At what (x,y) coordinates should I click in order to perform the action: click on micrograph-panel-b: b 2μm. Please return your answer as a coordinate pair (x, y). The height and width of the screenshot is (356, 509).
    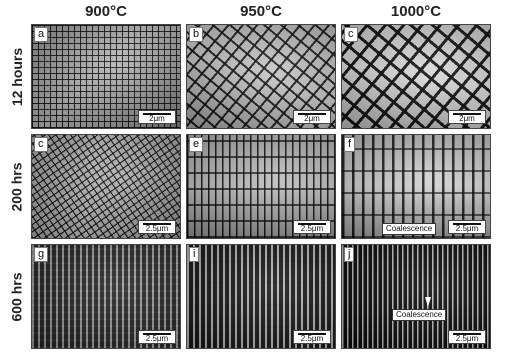
    Looking at the image, I should click on (261, 76).